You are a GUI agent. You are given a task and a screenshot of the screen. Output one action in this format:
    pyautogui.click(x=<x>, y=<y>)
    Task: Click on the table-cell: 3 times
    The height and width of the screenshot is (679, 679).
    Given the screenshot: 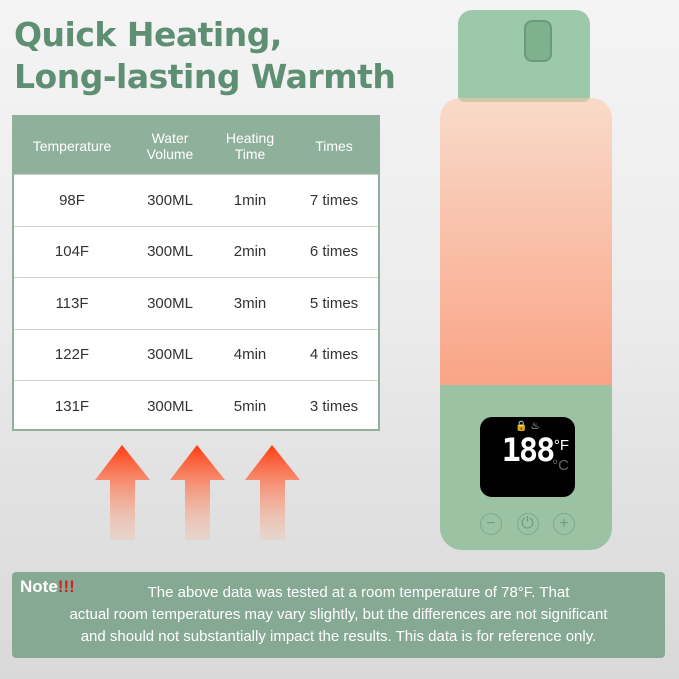 What is the action you would take?
    pyautogui.click(x=334, y=406)
    